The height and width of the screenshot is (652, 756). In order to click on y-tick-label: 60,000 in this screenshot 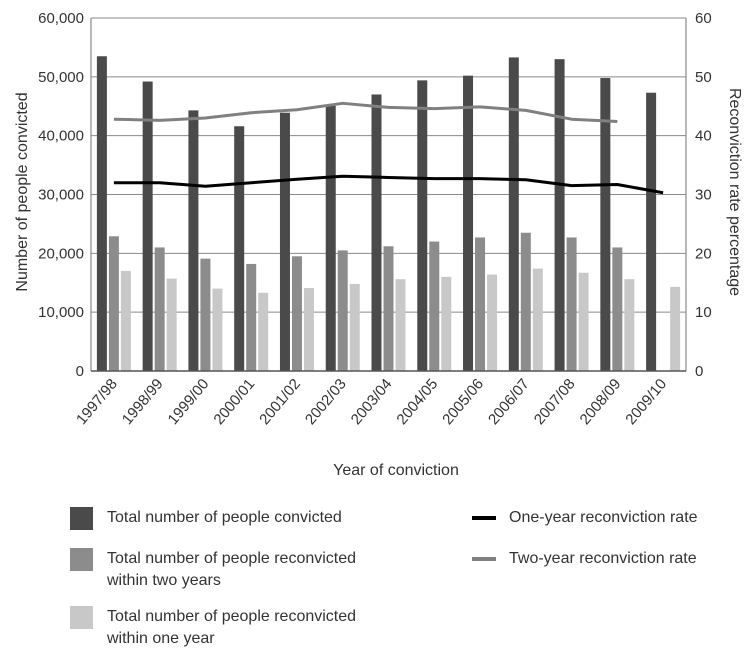, I will do `click(61, 18)`.